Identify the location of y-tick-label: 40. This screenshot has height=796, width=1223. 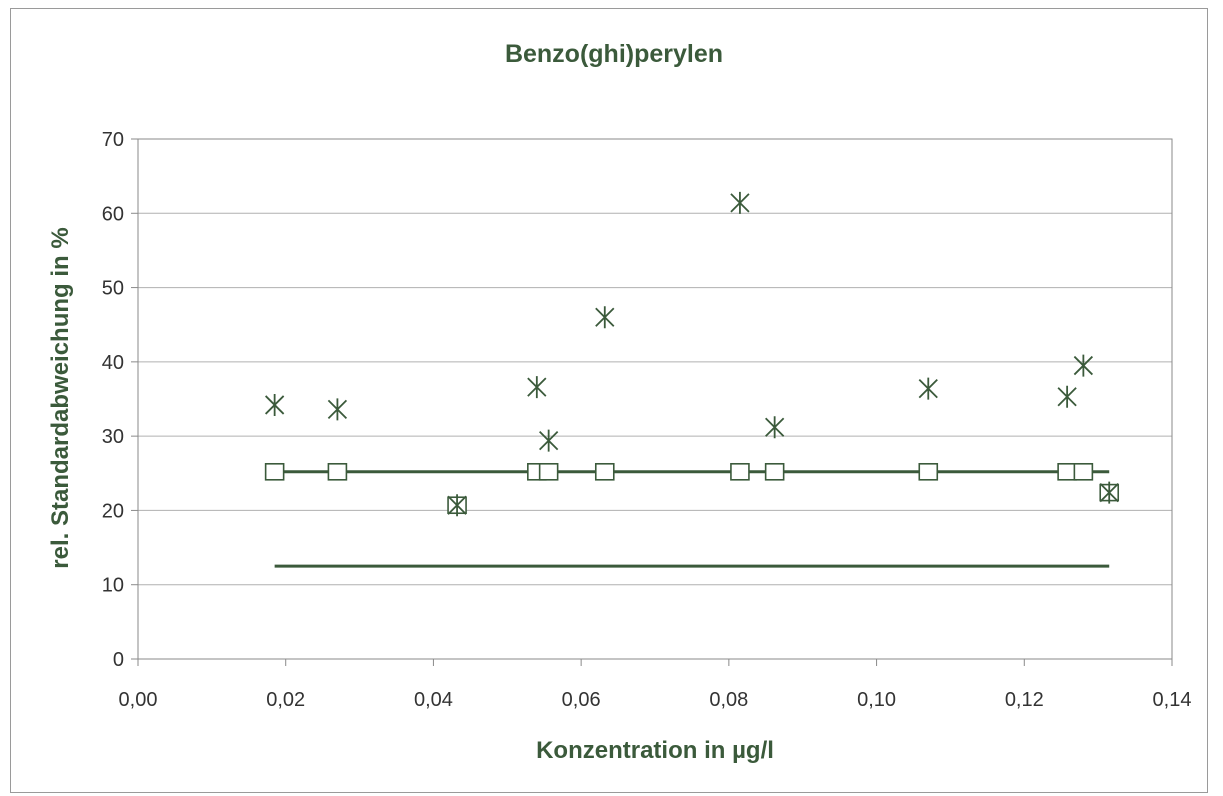
(113, 363).